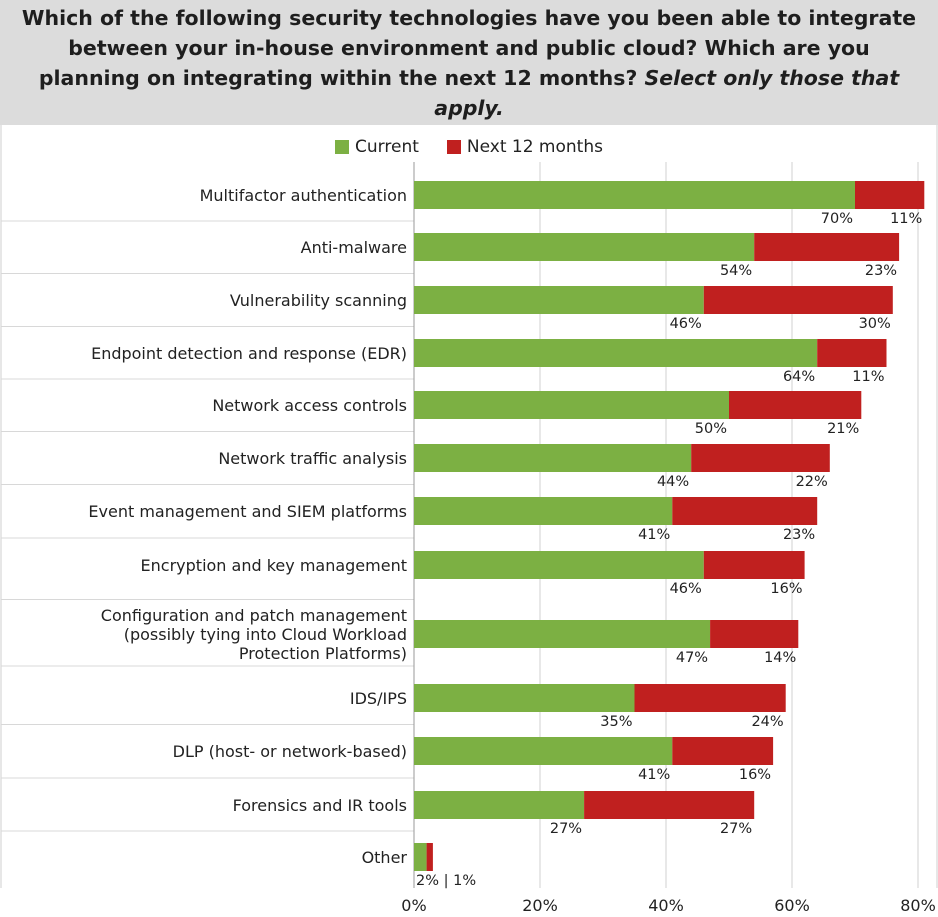 This screenshot has width=938, height=917. What do you see at coordinates (881, 271) in the screenshot?
I see `value-label-next-1: 23%` at bounding box center [881, 271].